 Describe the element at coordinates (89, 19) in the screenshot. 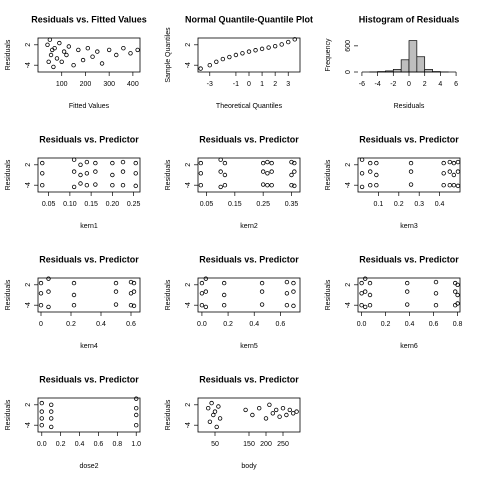

I see `panel-title: Residuals vs. Fitted Values` at that location.